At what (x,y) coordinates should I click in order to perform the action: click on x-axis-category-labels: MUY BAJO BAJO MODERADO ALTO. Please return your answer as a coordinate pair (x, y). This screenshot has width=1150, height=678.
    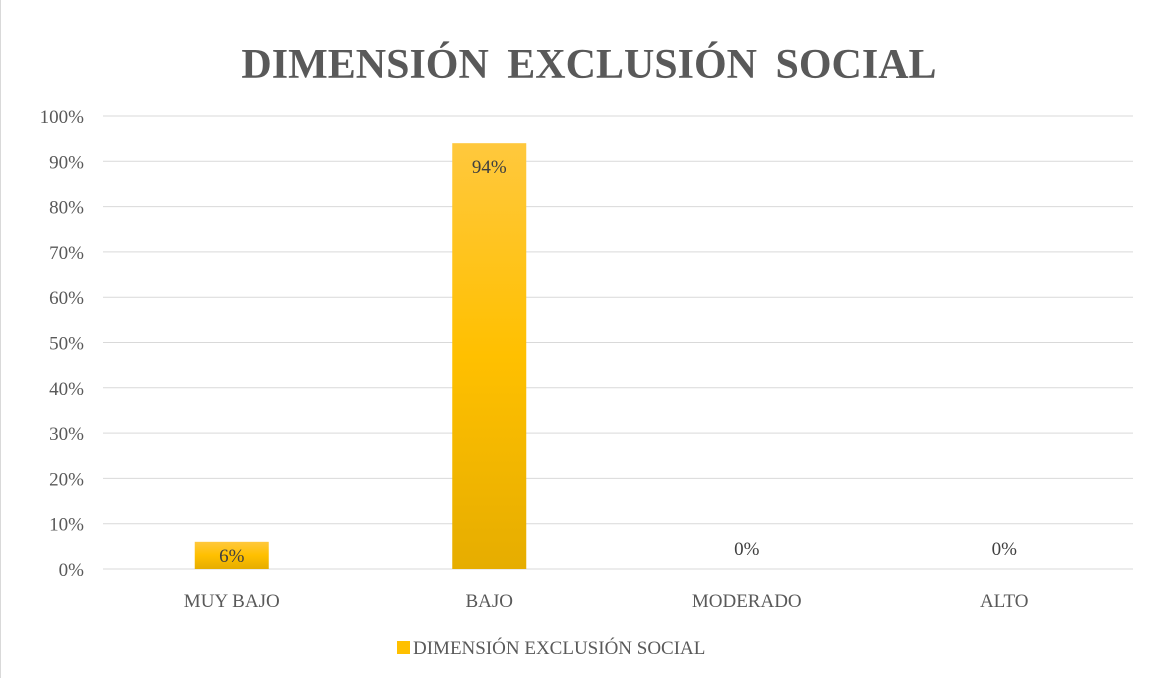
    Looking at the image, I should click on (606, 601).